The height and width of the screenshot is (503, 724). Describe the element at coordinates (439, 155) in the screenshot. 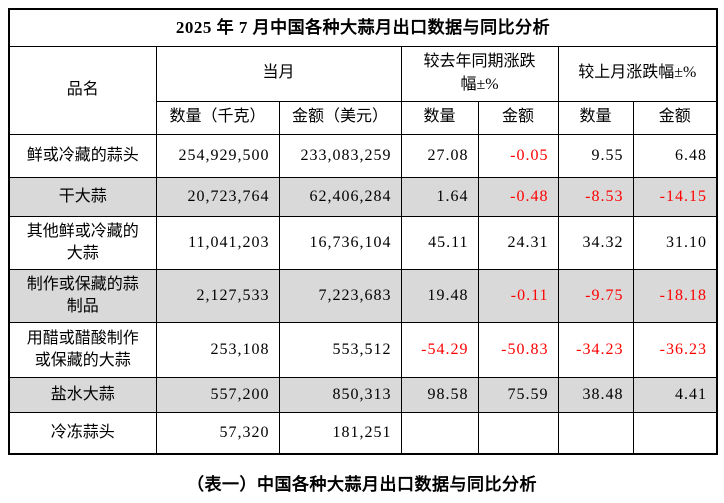

I see `yoy-qty-cell: 27.08` at that location.